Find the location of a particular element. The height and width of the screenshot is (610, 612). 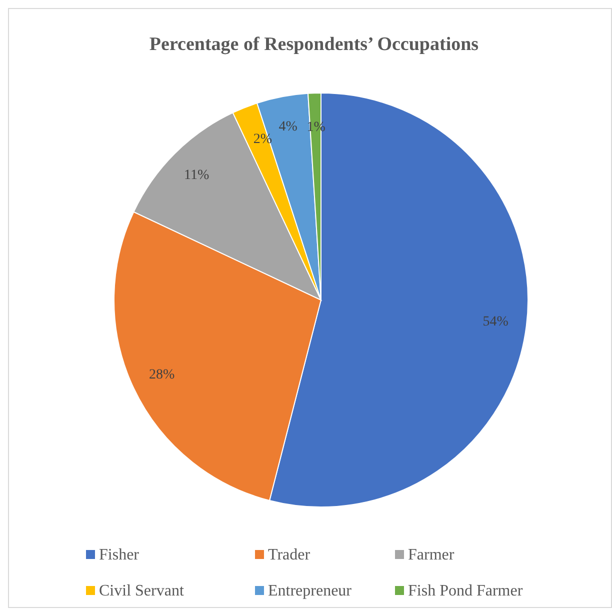

chart-title: Percentage of Respondents’ Occupations is located at coordinates (314, 44).